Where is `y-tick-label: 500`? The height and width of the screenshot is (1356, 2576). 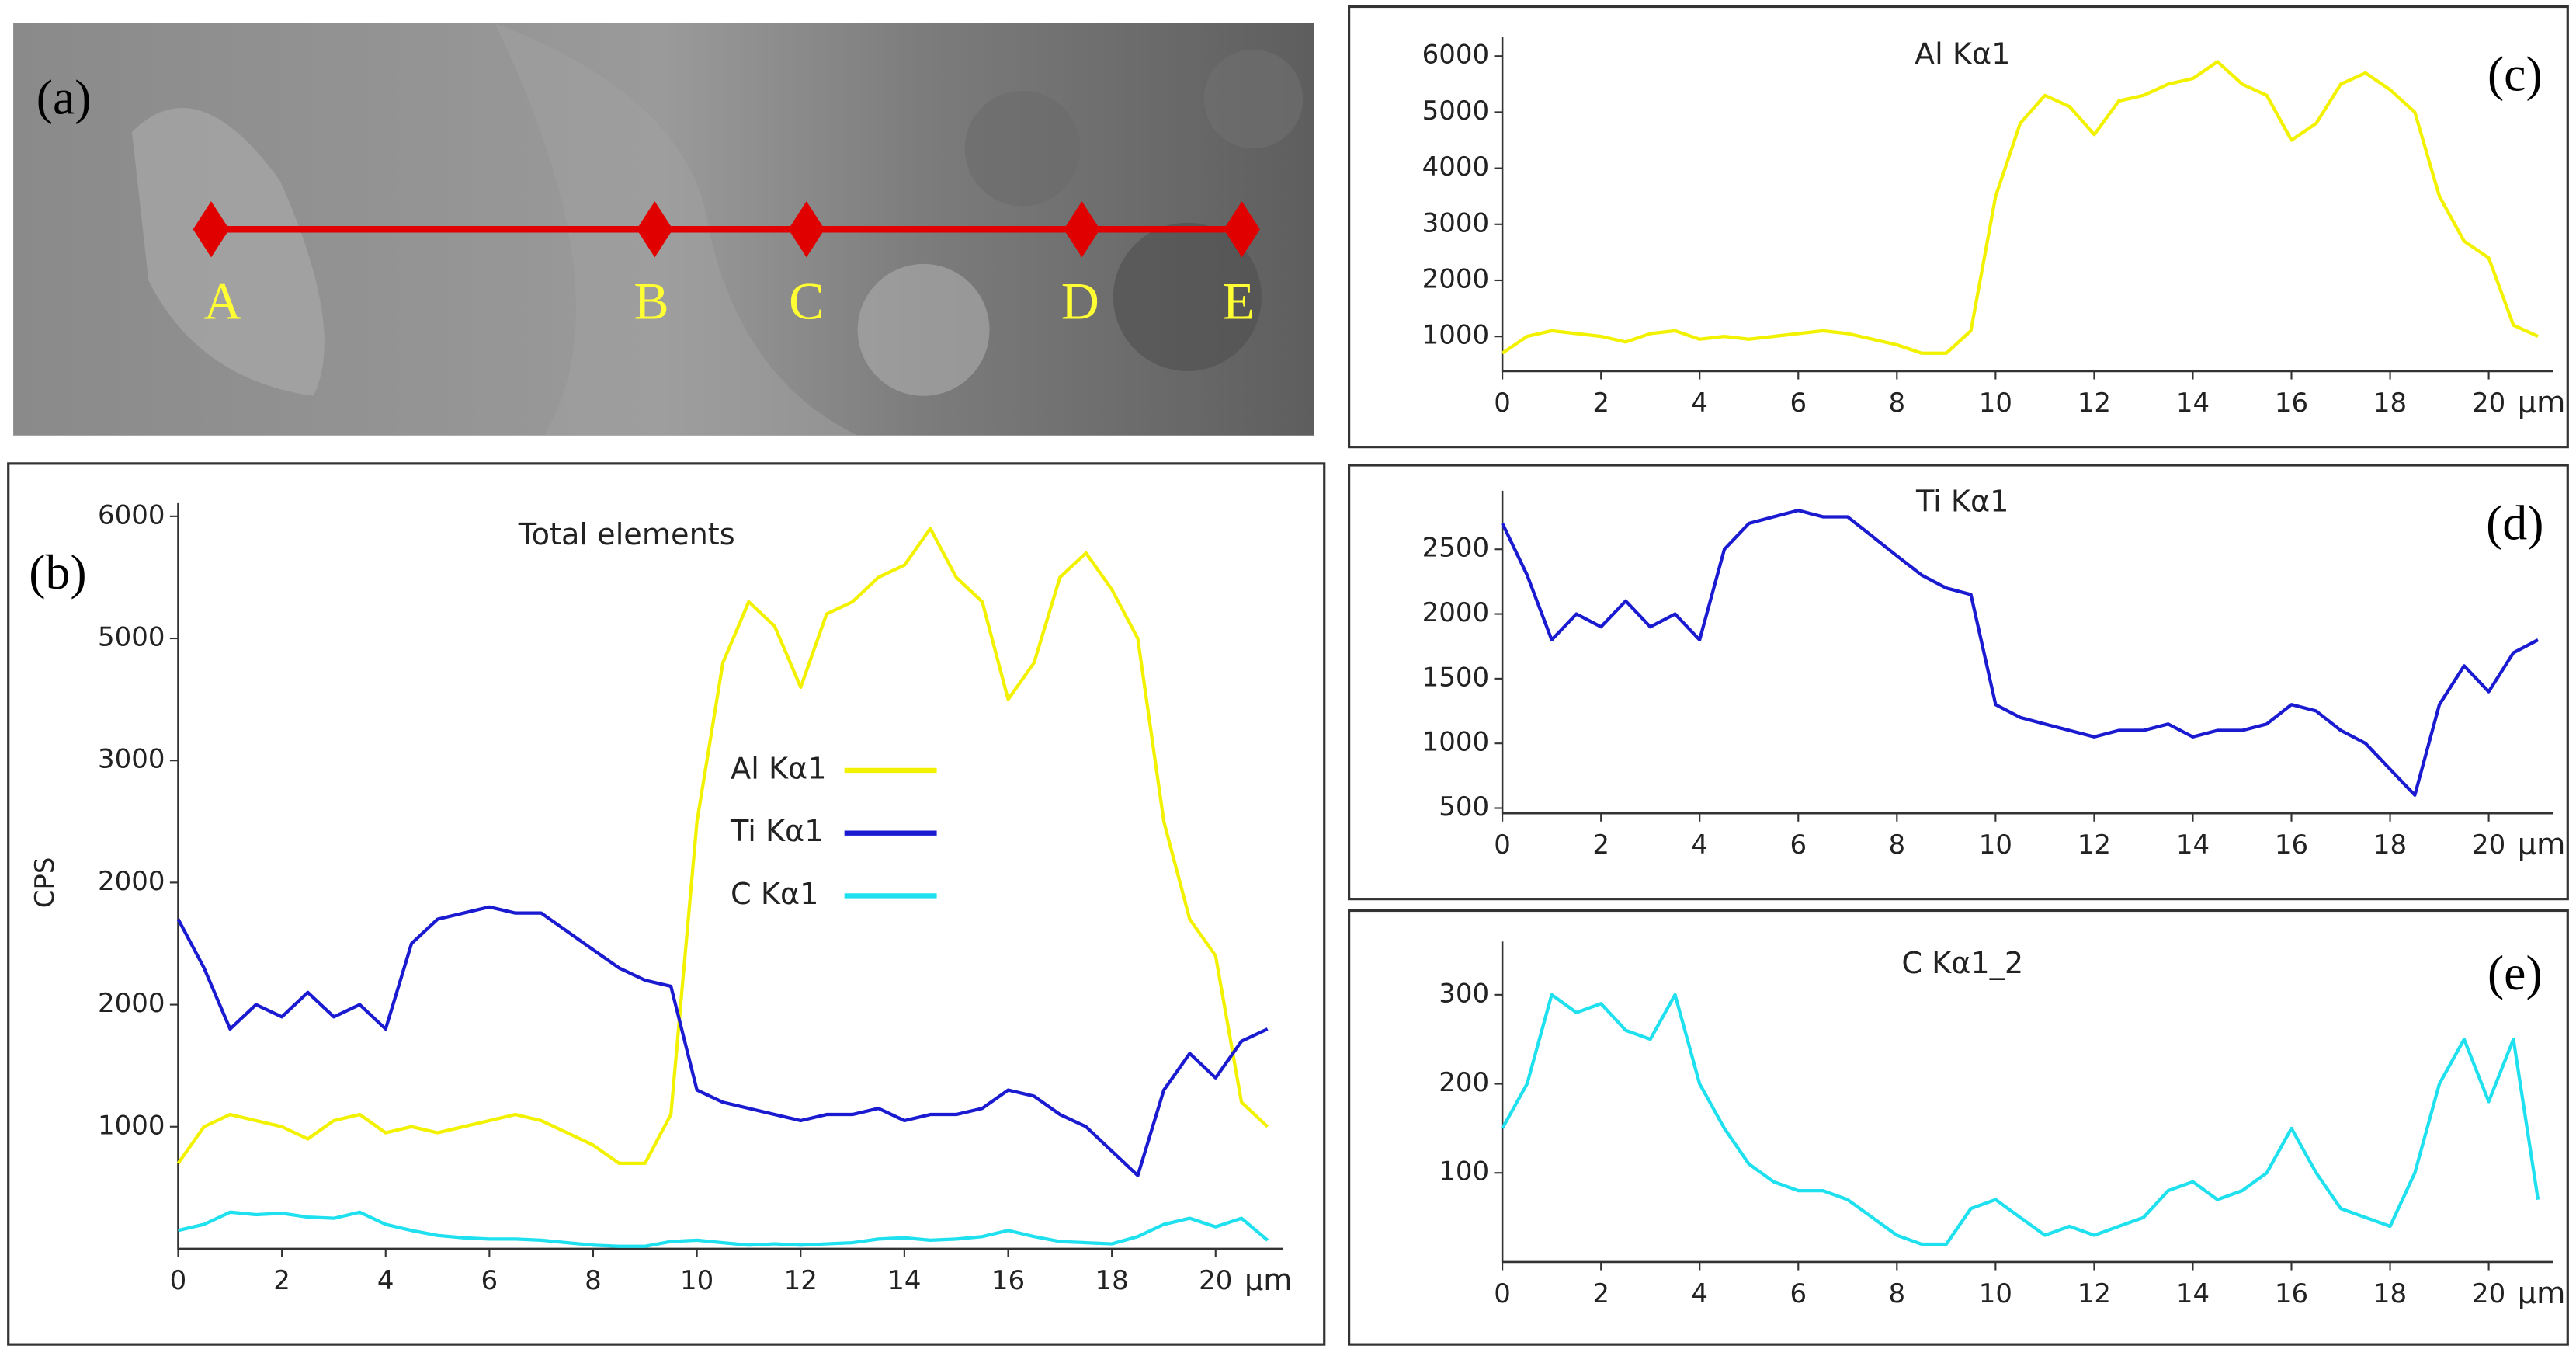 y-tick-label: 500 is located at coordinates (1464, 806).